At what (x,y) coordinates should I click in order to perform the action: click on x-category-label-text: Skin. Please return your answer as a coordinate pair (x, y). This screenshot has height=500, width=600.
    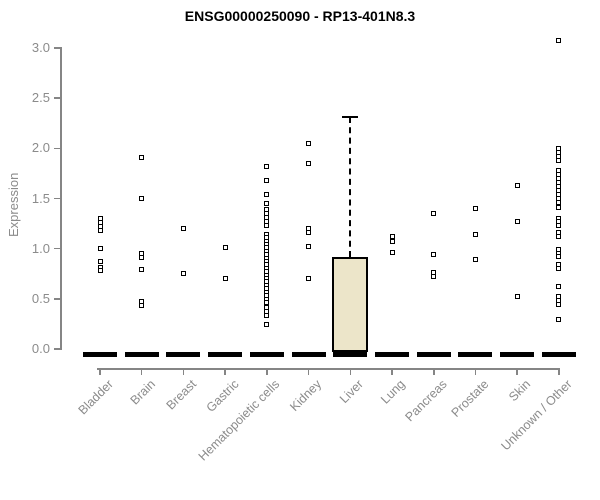
    Looking at the image, I should click on (519, 391).